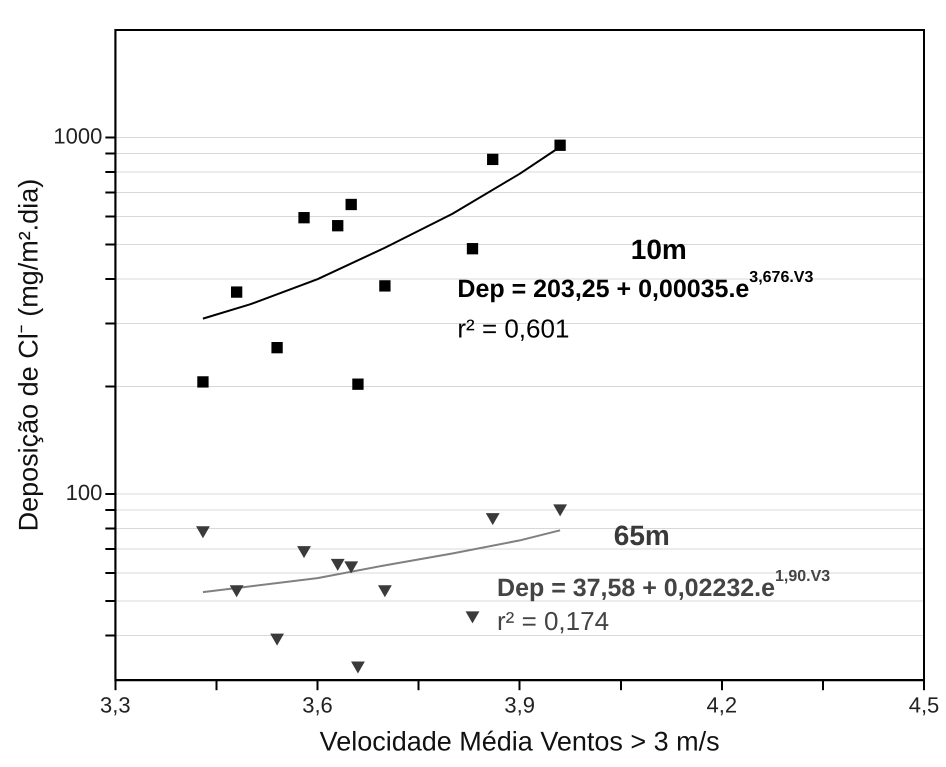 This screenshot has width=946, height=767. What do you see at coordinates (722, 705) in the screenshot?
I see `x-tick-label: 4,2` at bounding box center [722, 705].